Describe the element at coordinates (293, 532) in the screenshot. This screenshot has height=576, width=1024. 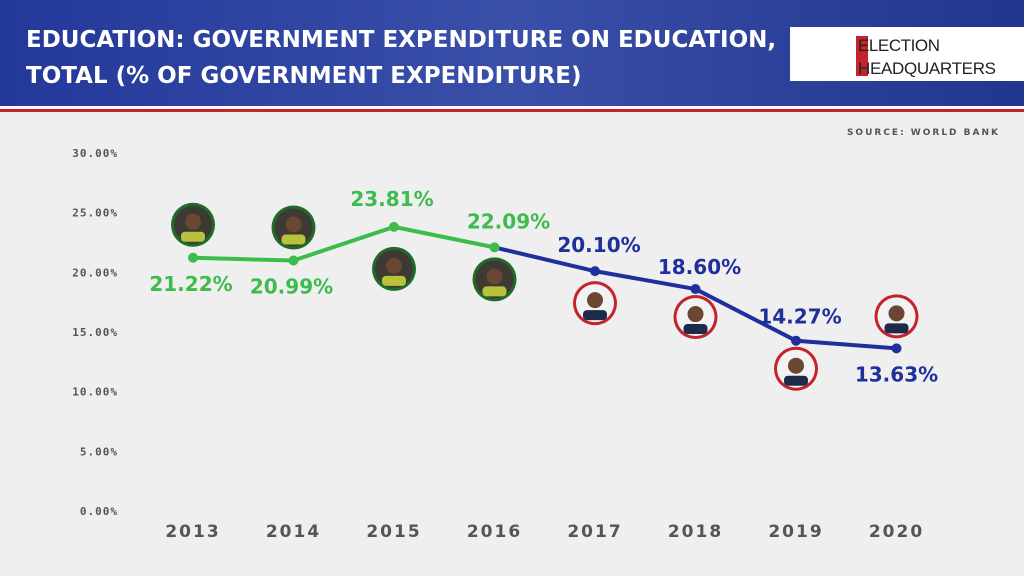
I see `x-tick-label: 2014` at that location.